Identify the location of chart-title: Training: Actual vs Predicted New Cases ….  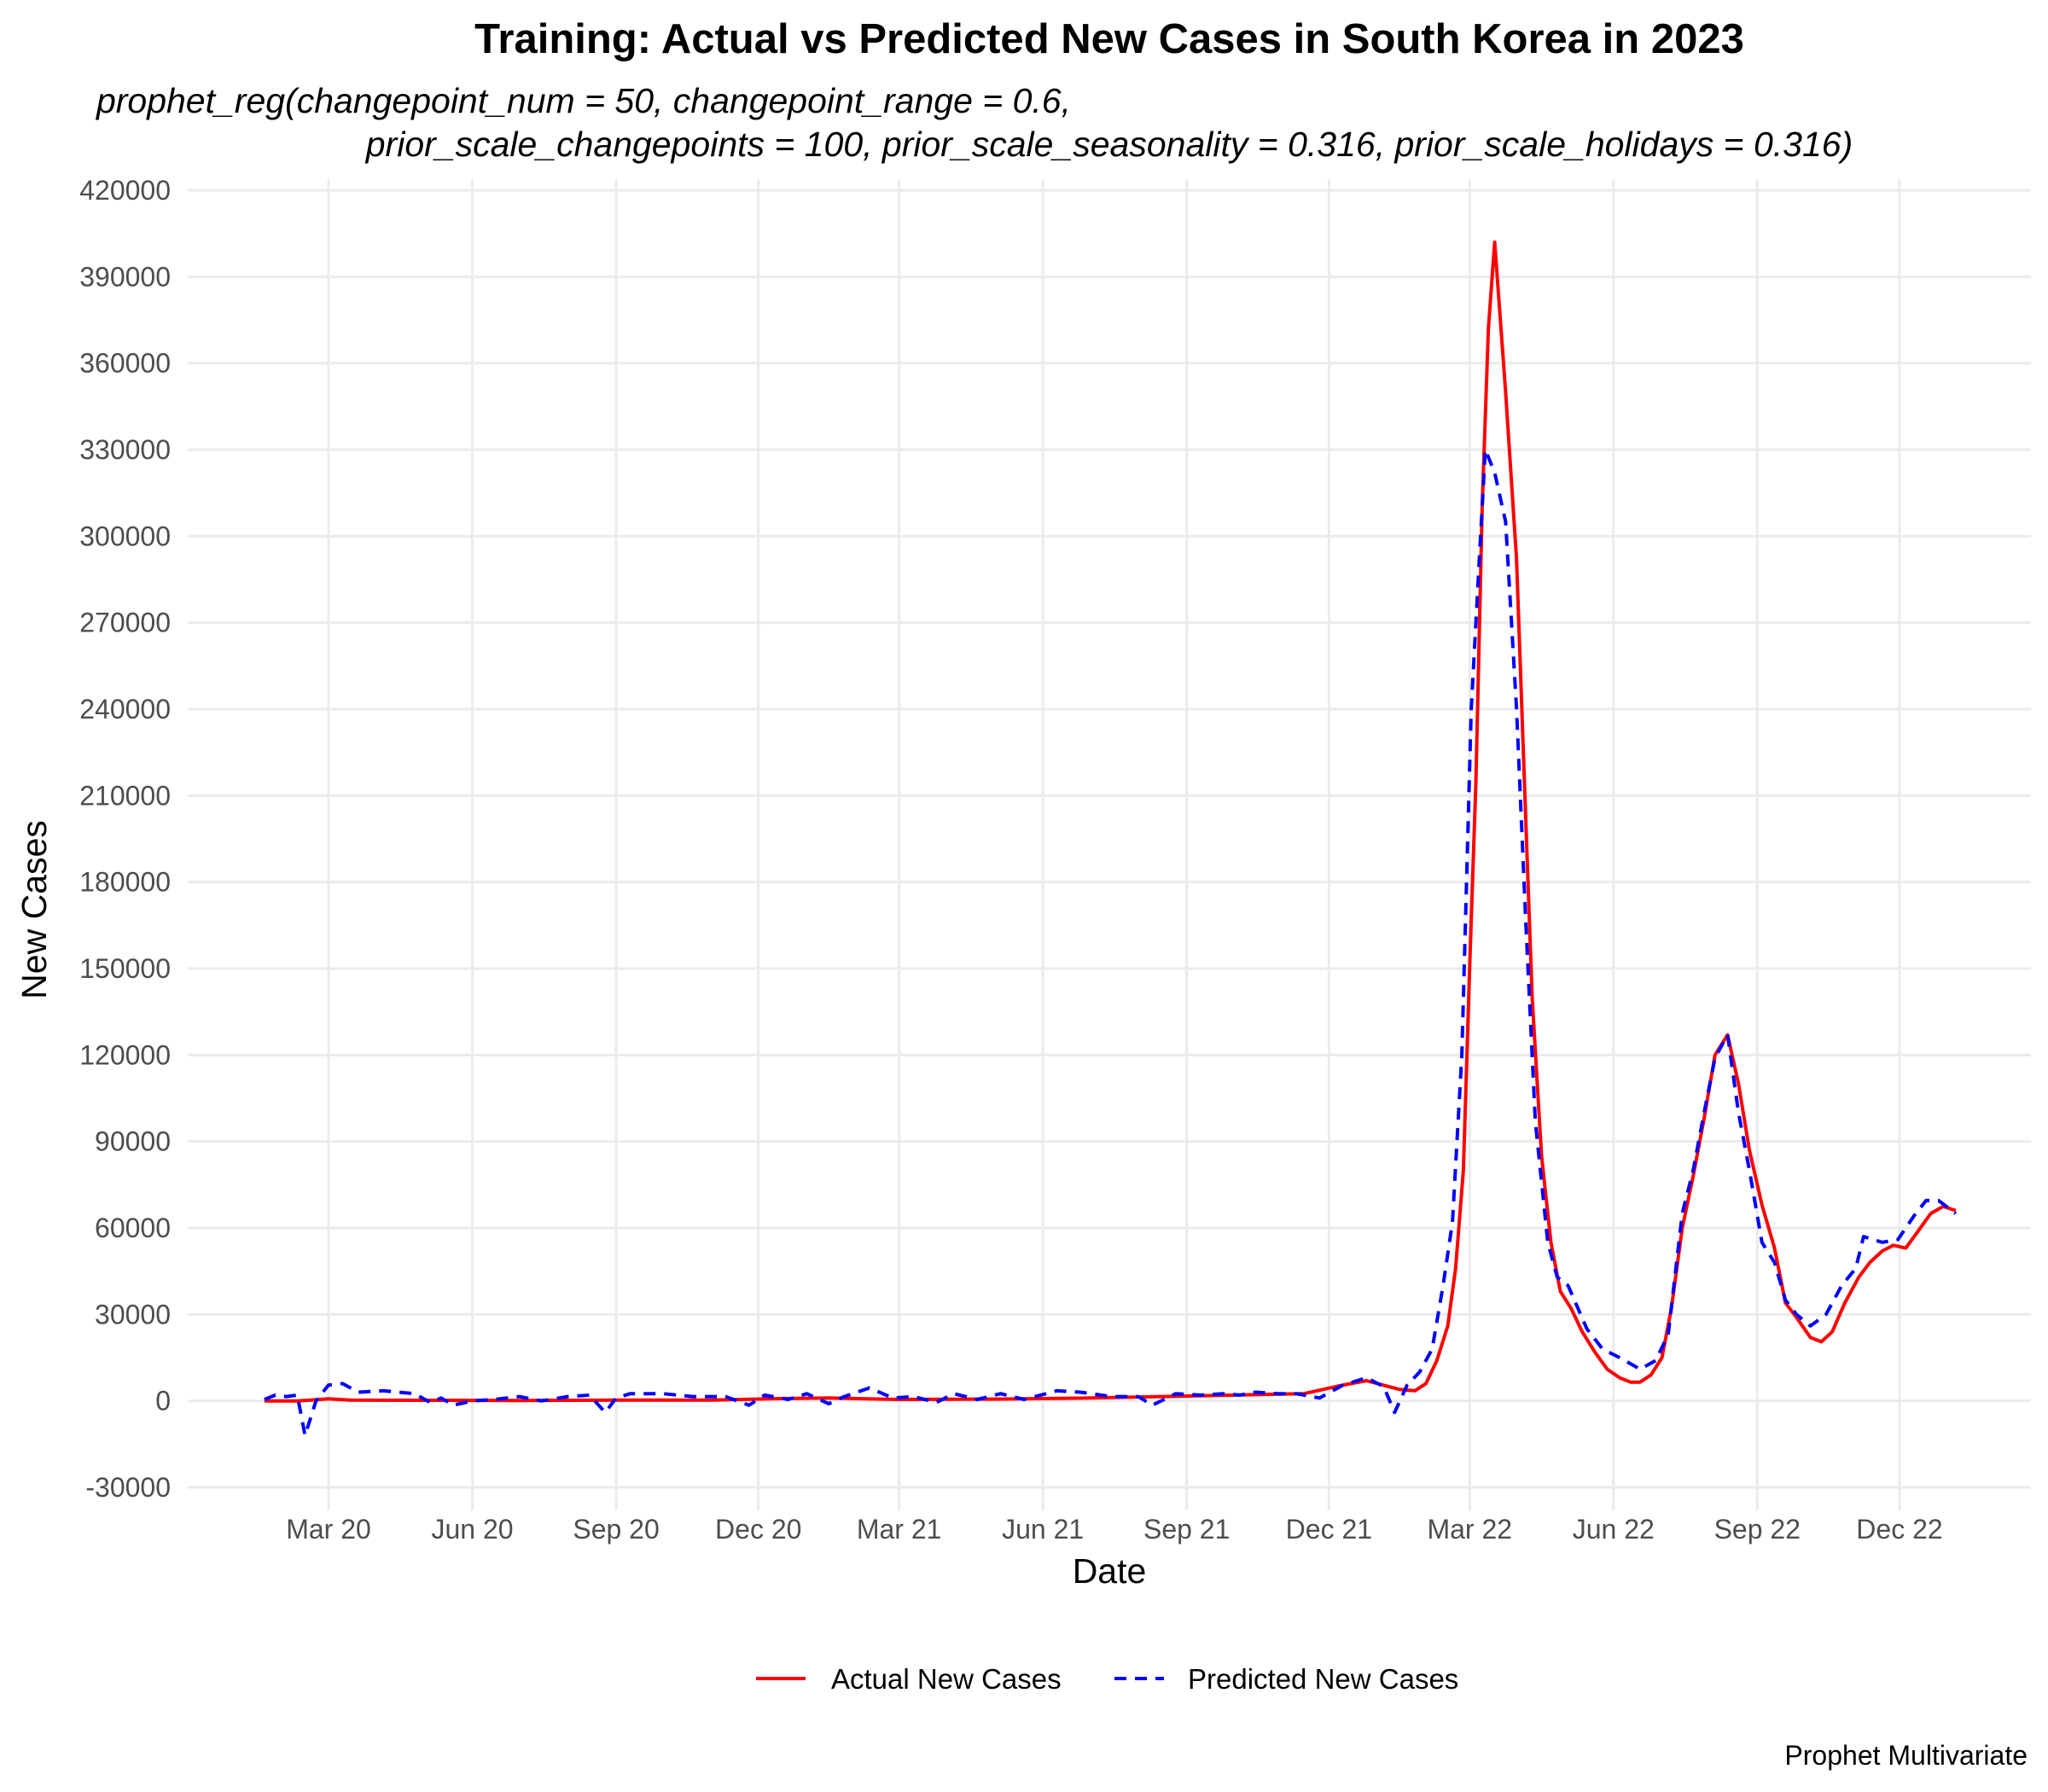
(1109, 39).